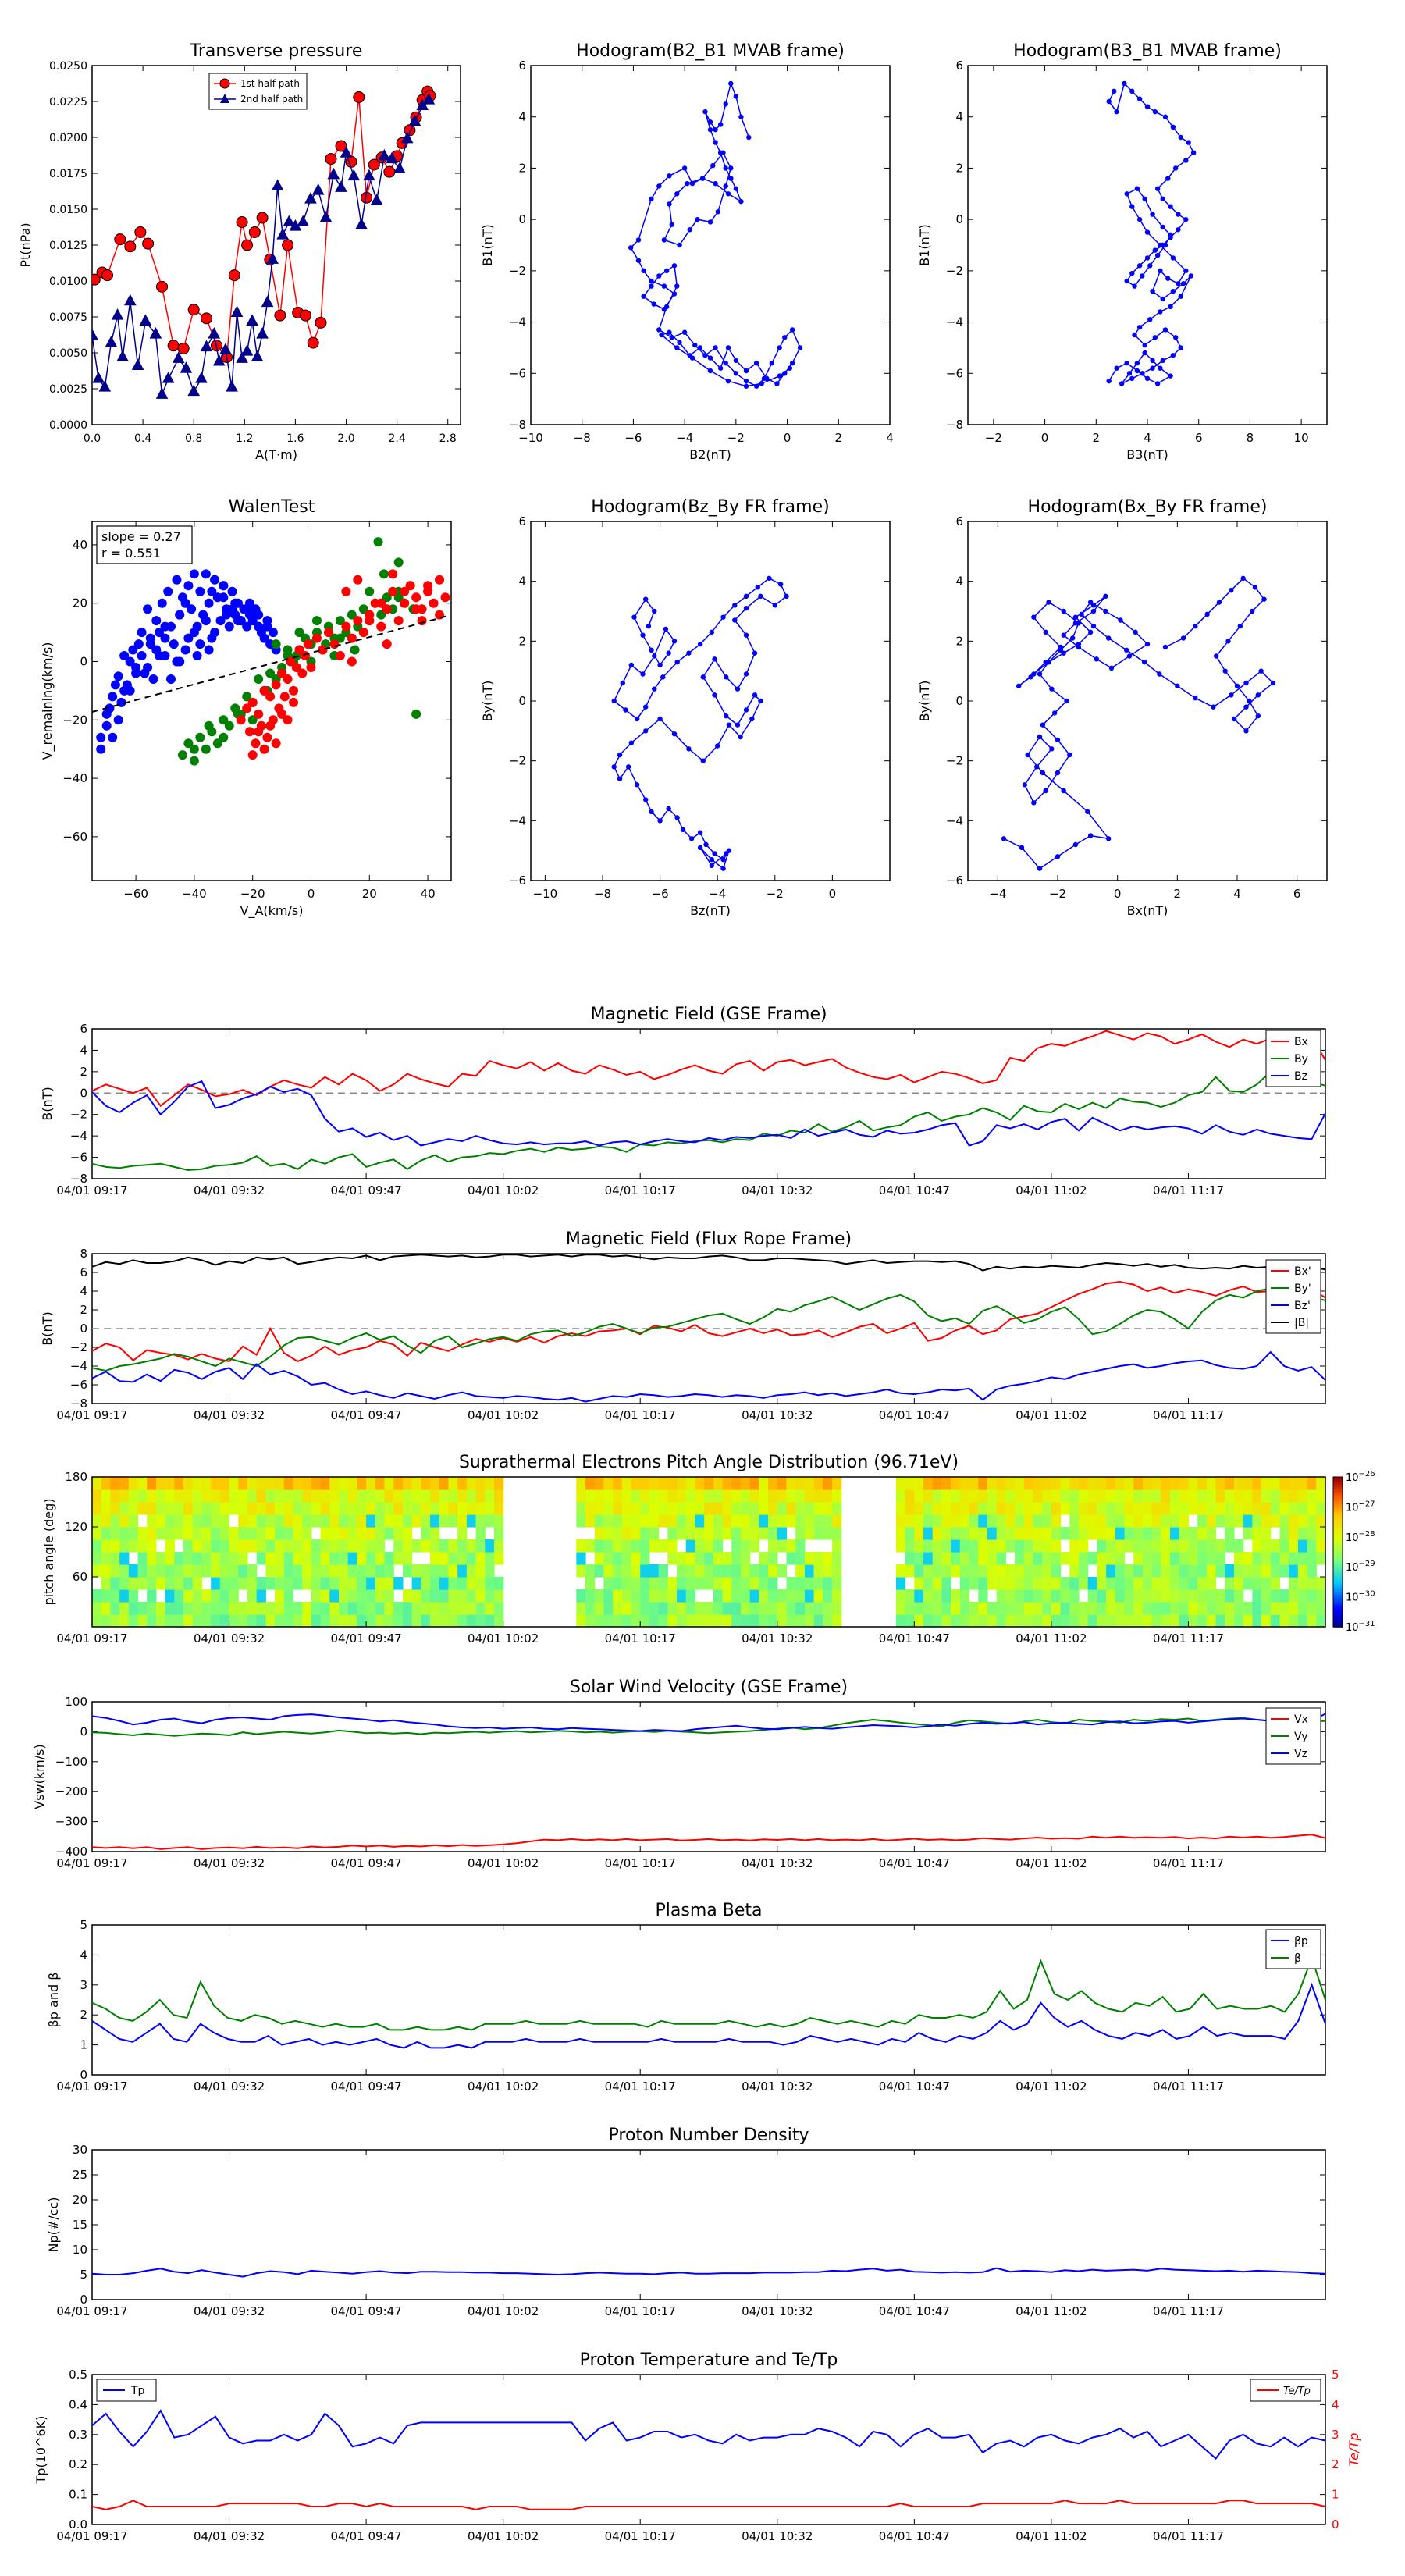 The image size is (1405, 2576). I want to click on legend-label: |B|, so click(1301, 1323).